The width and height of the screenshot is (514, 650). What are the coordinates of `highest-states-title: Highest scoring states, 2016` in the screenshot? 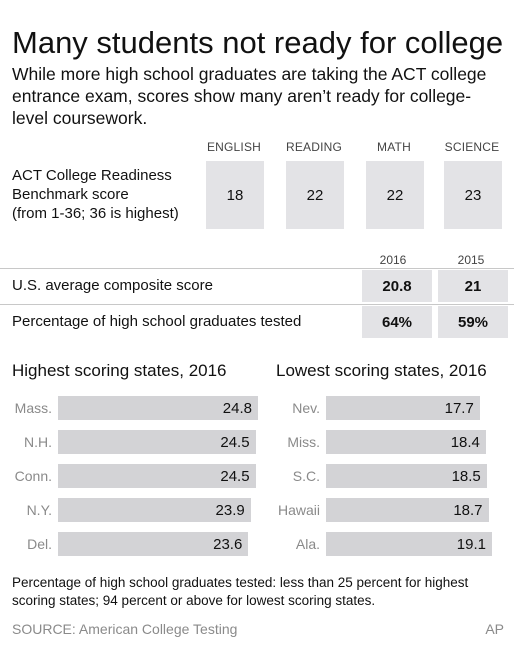 It's located at (119, 370).